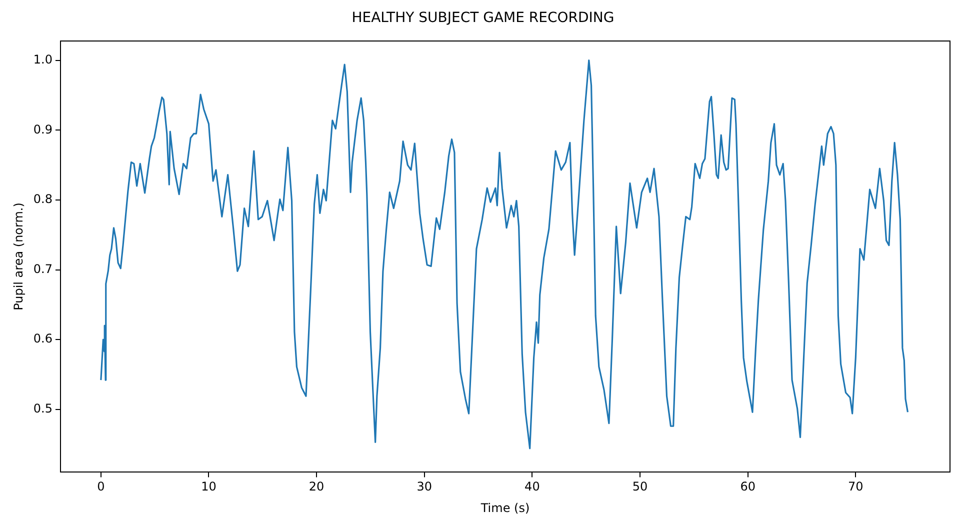 The width and height of the screenshot is (959, 524). What do you see at coordinates (101, 487) in the screenshot?
I see `x-tick-label: 0` at bounding box center [101, 487].